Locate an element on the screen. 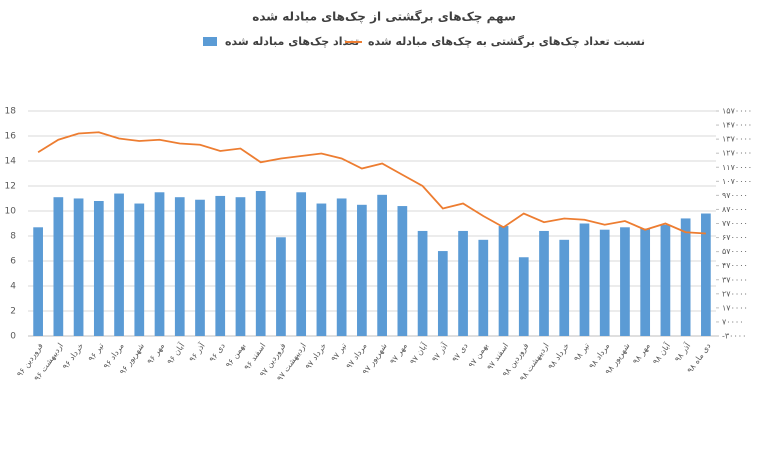 This screenshot has width=768, height=464. y2-tick-label: ۱۴۷۰۰۰۰ is located at coordinates (737, 125).